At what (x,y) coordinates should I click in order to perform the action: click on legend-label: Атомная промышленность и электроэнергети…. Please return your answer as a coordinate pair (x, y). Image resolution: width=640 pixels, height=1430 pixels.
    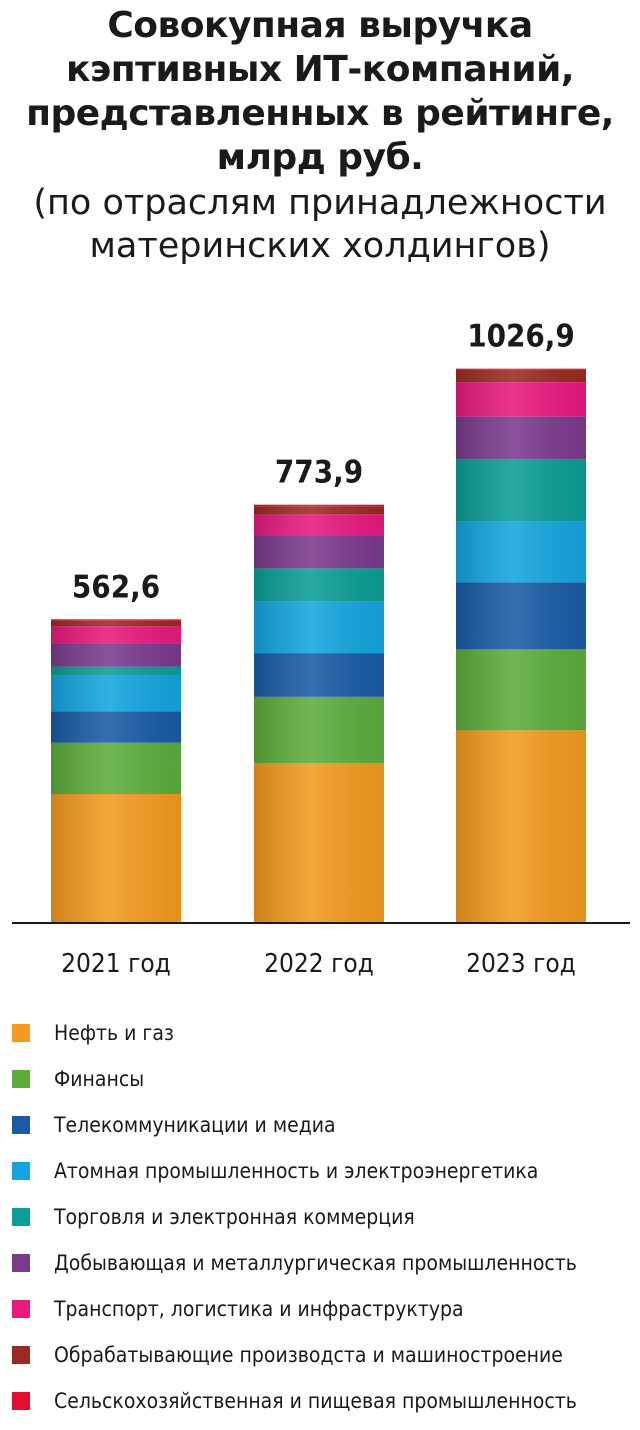
    Looking at the image, I should click on (296, 1171).